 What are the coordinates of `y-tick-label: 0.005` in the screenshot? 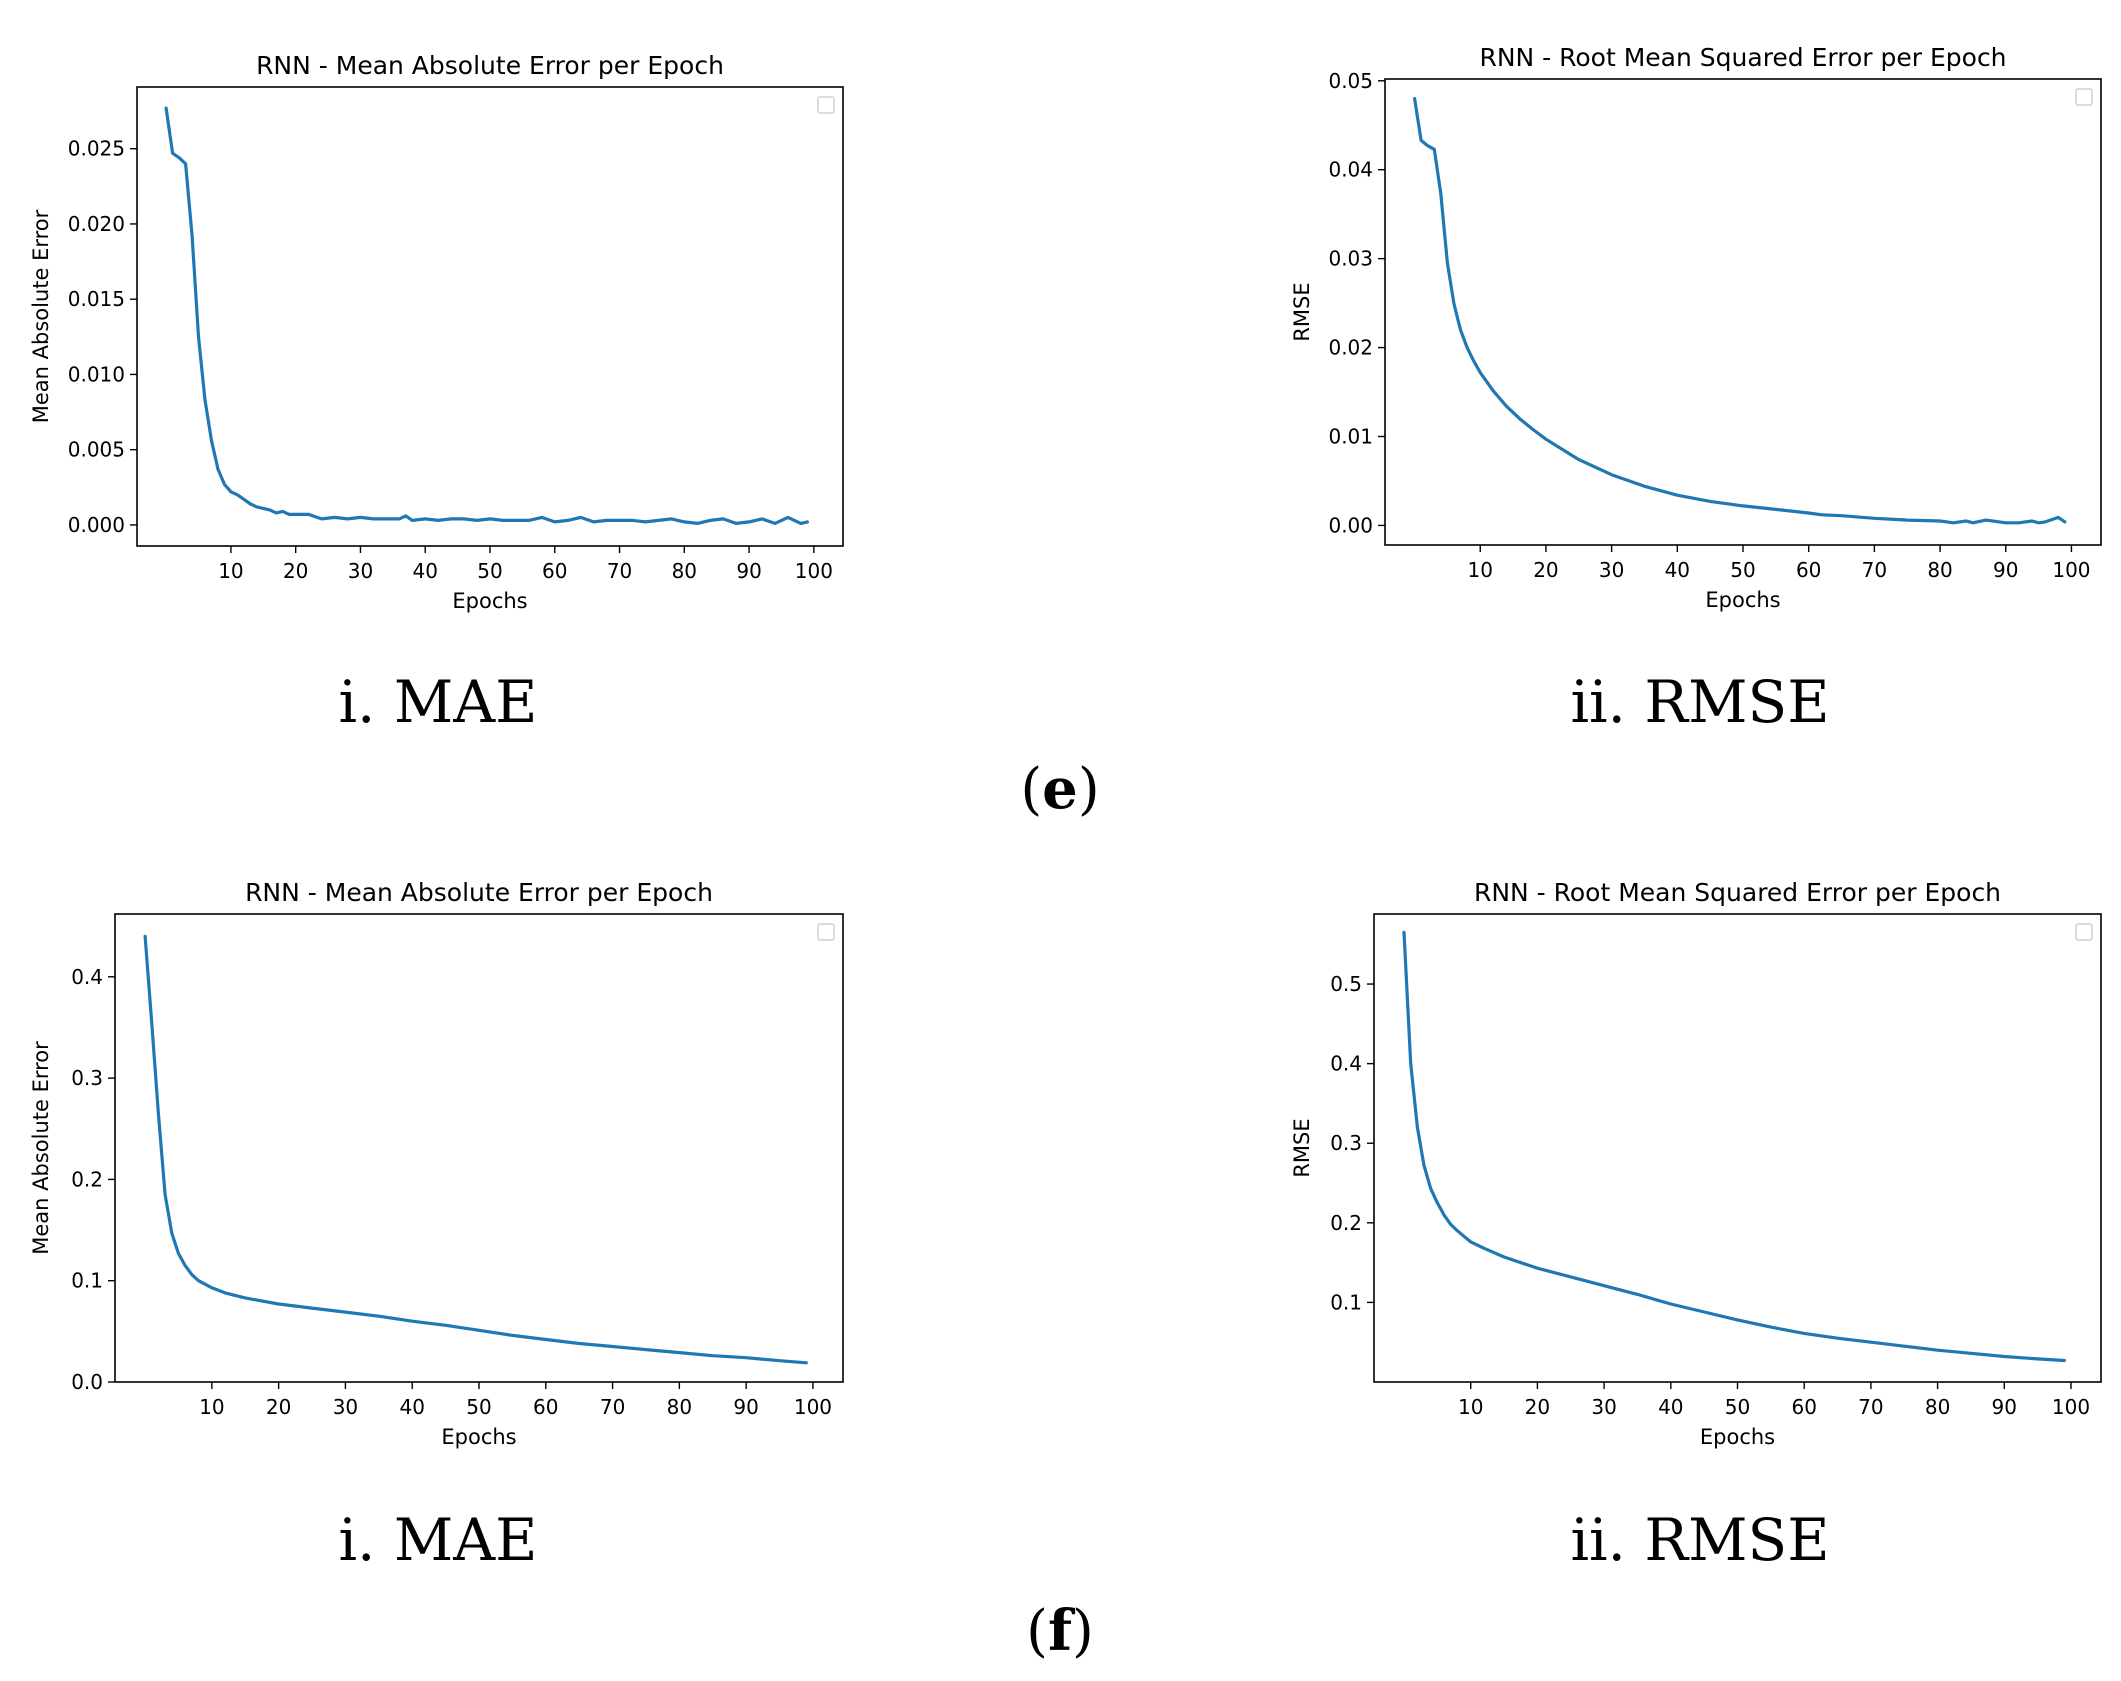 It's located at (96, 450).